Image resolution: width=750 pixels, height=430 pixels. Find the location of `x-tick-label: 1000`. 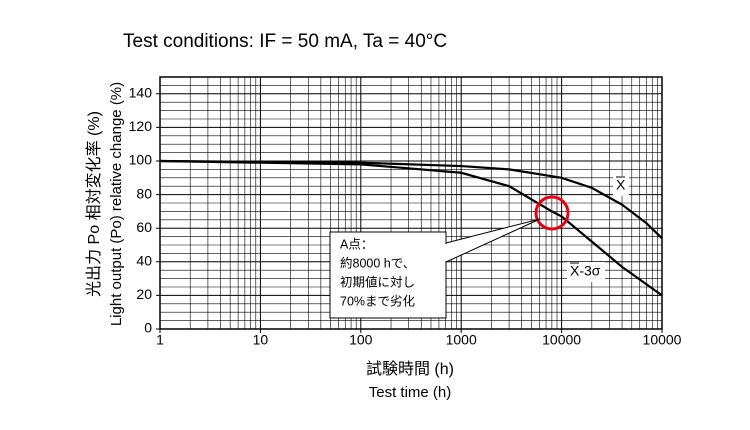

x-tick-label: 1000 is located at coordinates (461, 340).